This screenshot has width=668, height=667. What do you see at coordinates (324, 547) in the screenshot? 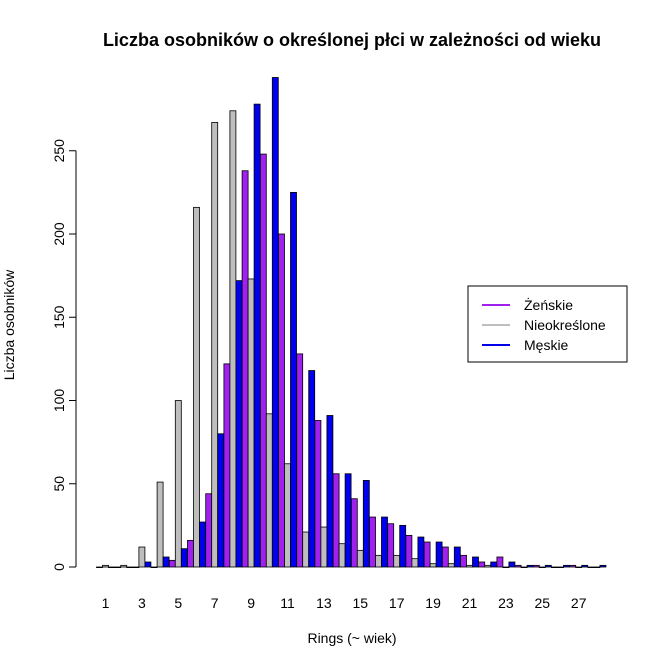
I see `bar-nieokreślone-13` at bounding box center [324, 547].